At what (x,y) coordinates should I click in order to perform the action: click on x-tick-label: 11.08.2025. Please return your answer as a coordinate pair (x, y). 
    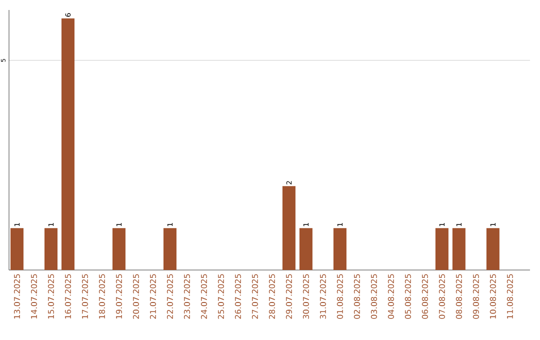
    Looking at the image, I should click on (509, 296).